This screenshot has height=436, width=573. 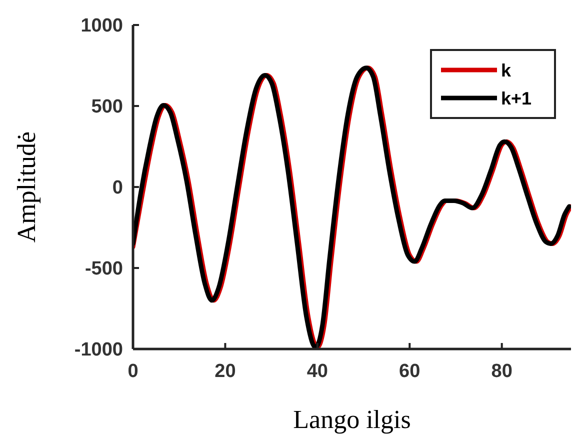 I want to click on y-tick-label: -500, so click(x=103, y=269).